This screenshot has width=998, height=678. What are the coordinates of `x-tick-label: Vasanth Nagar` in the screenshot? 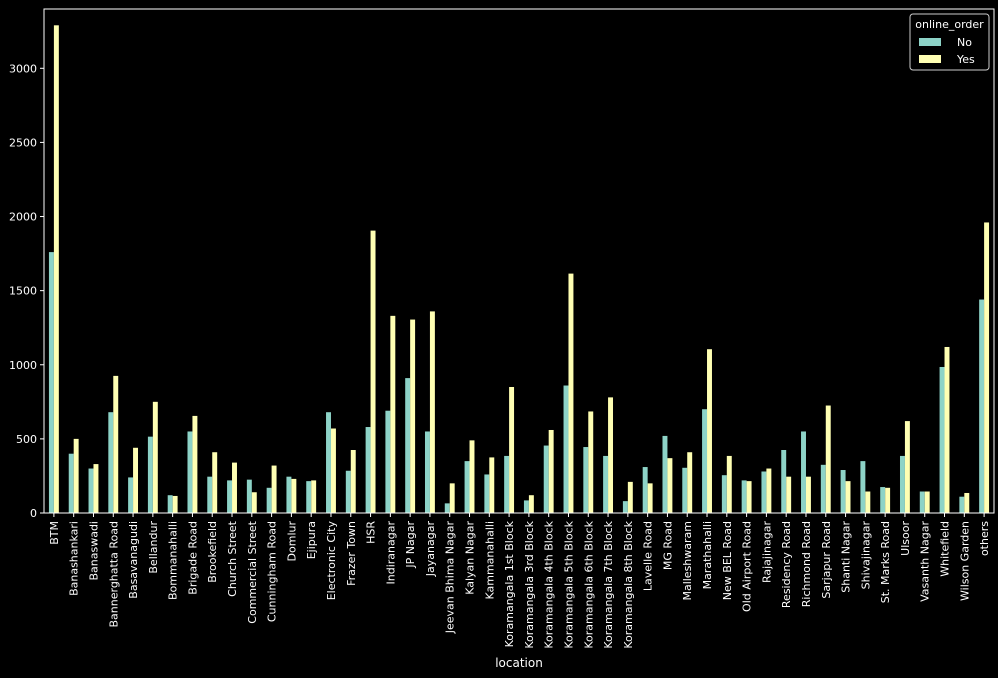 It's located at (925, 561).